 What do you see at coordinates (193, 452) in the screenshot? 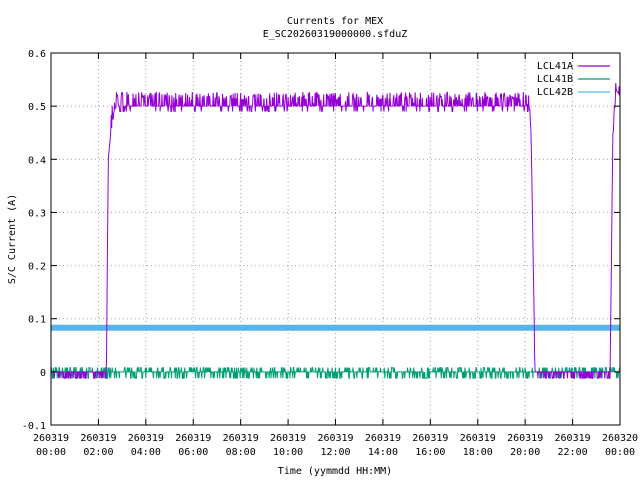
I see `x-tick-label-time: 06:00` at bounding box center [193, 452].